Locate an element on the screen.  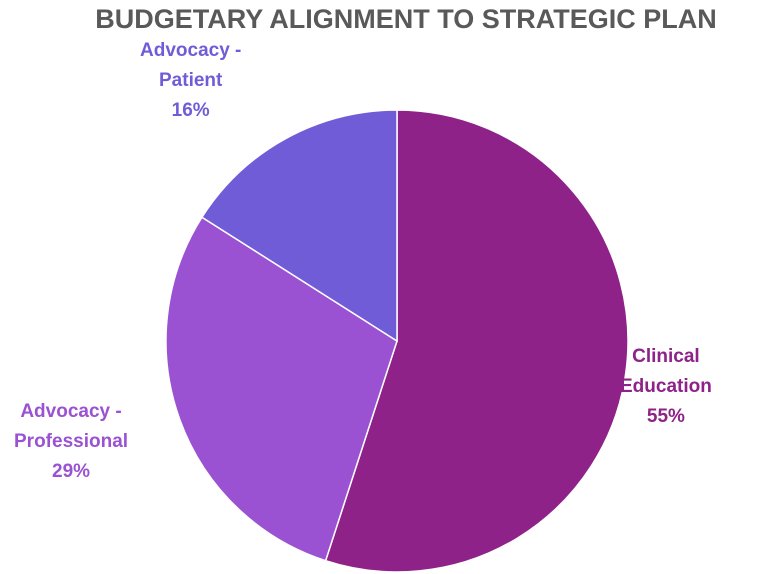
data-label-advocacy-patient: Advocacy - Patient 16% is located at coordinates (190, 81).